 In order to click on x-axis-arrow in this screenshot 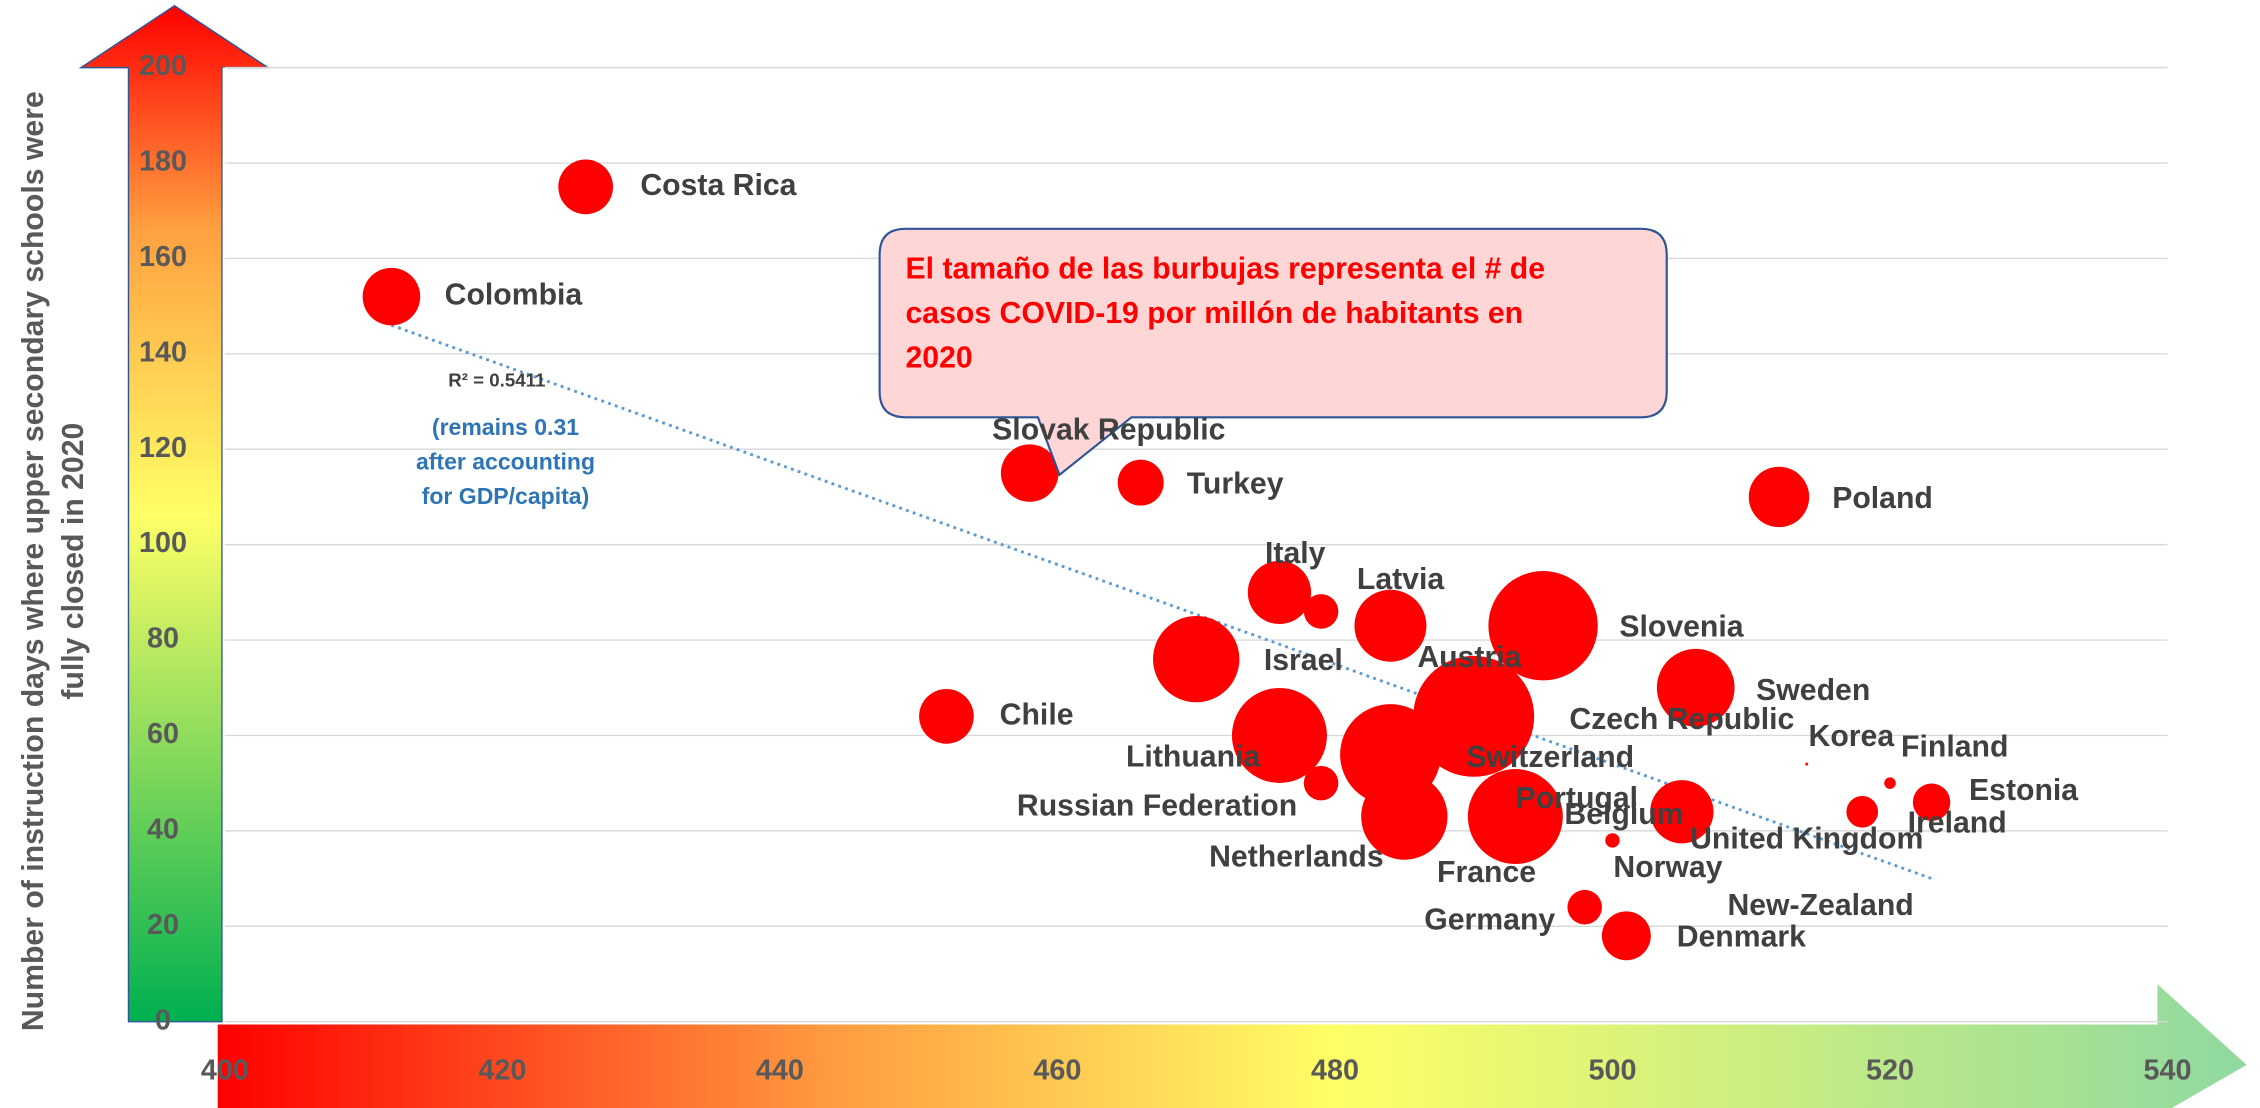, I will do `click(1232, 1046)`.